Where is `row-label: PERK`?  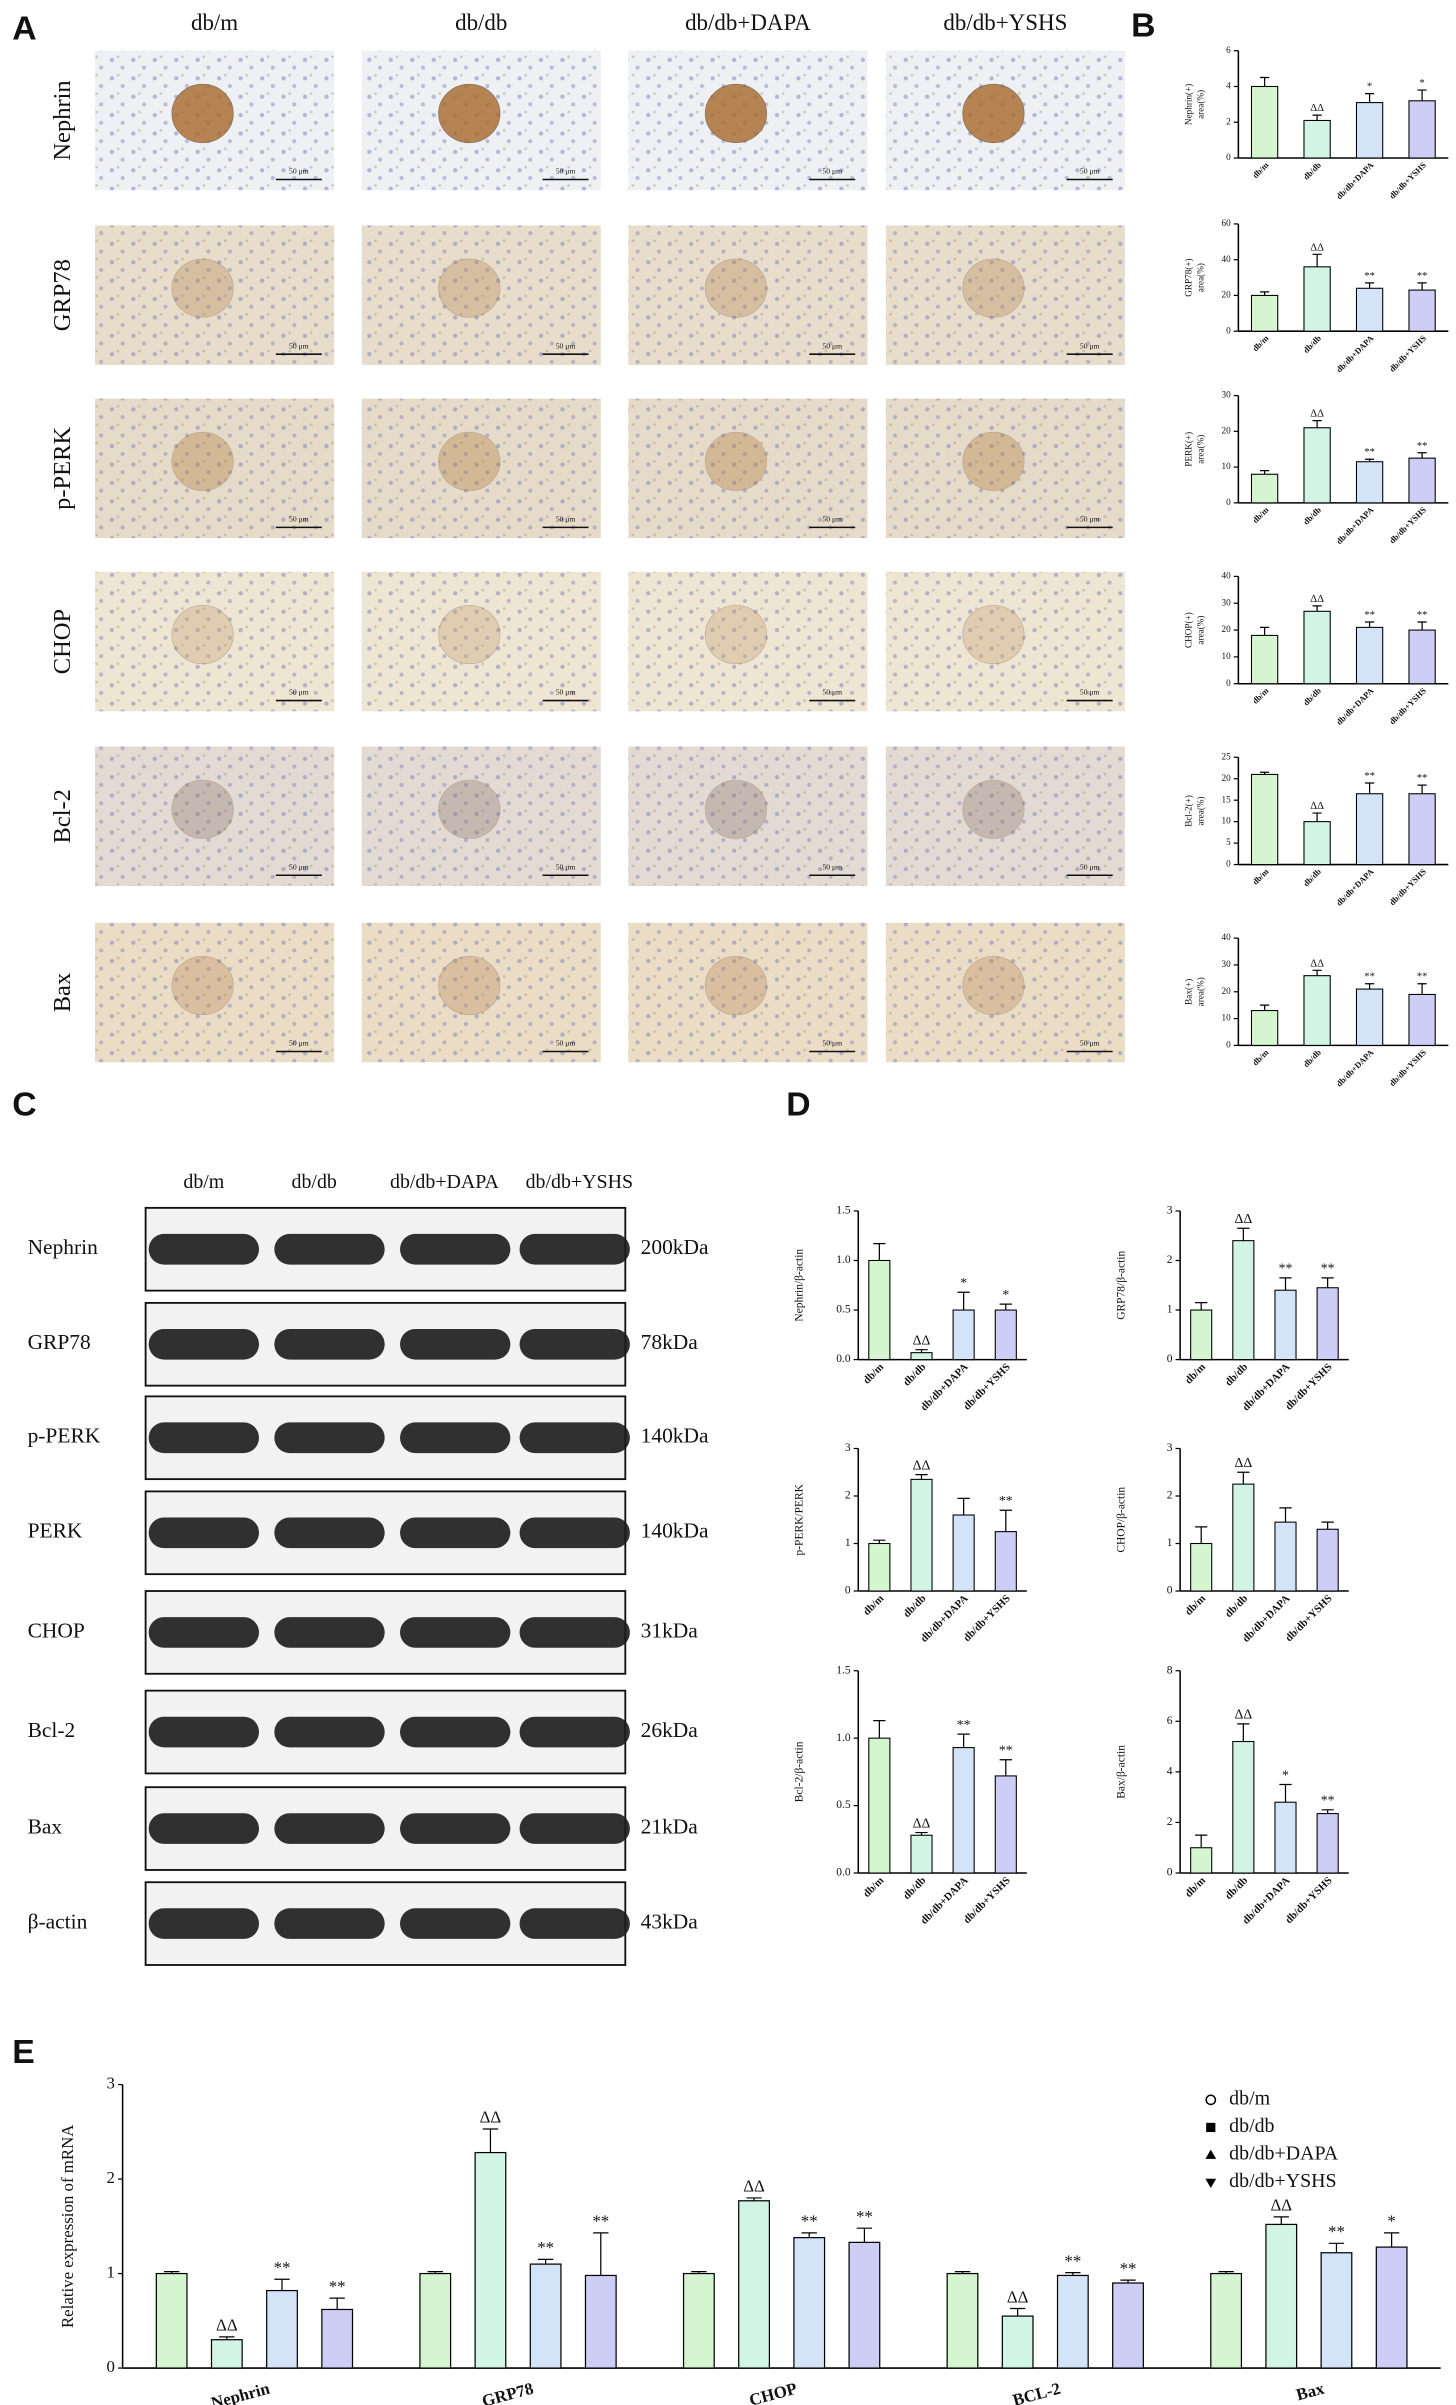 row-label: PERK is located at coordinates (55, 1531).